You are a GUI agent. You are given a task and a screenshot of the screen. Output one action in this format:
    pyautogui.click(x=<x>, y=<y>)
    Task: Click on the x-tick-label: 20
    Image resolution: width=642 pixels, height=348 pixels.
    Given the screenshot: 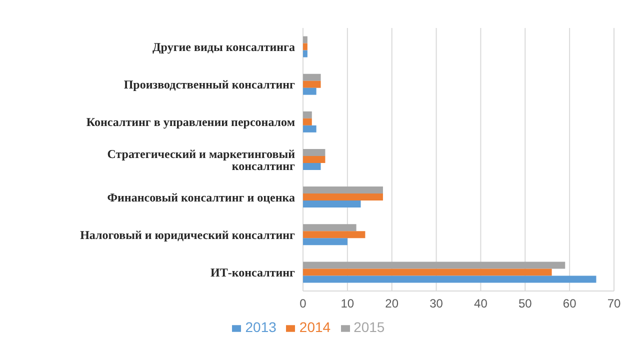 What is the action you would take?
    pyautogui.click(x=392, y=303)
    